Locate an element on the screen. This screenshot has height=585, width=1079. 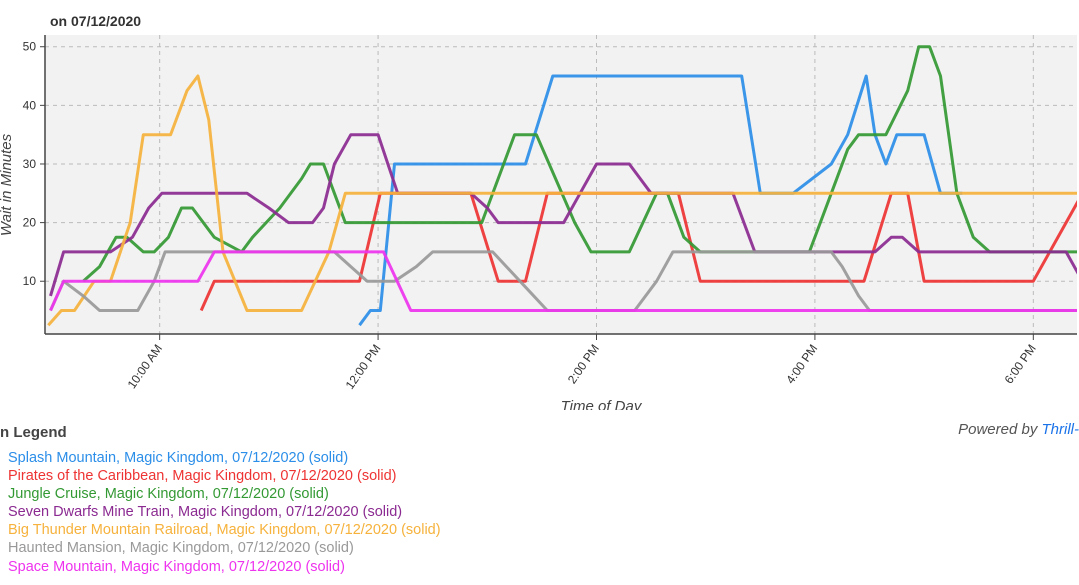
x-axis-title: Time of Day is located at coordinates (602, 404).